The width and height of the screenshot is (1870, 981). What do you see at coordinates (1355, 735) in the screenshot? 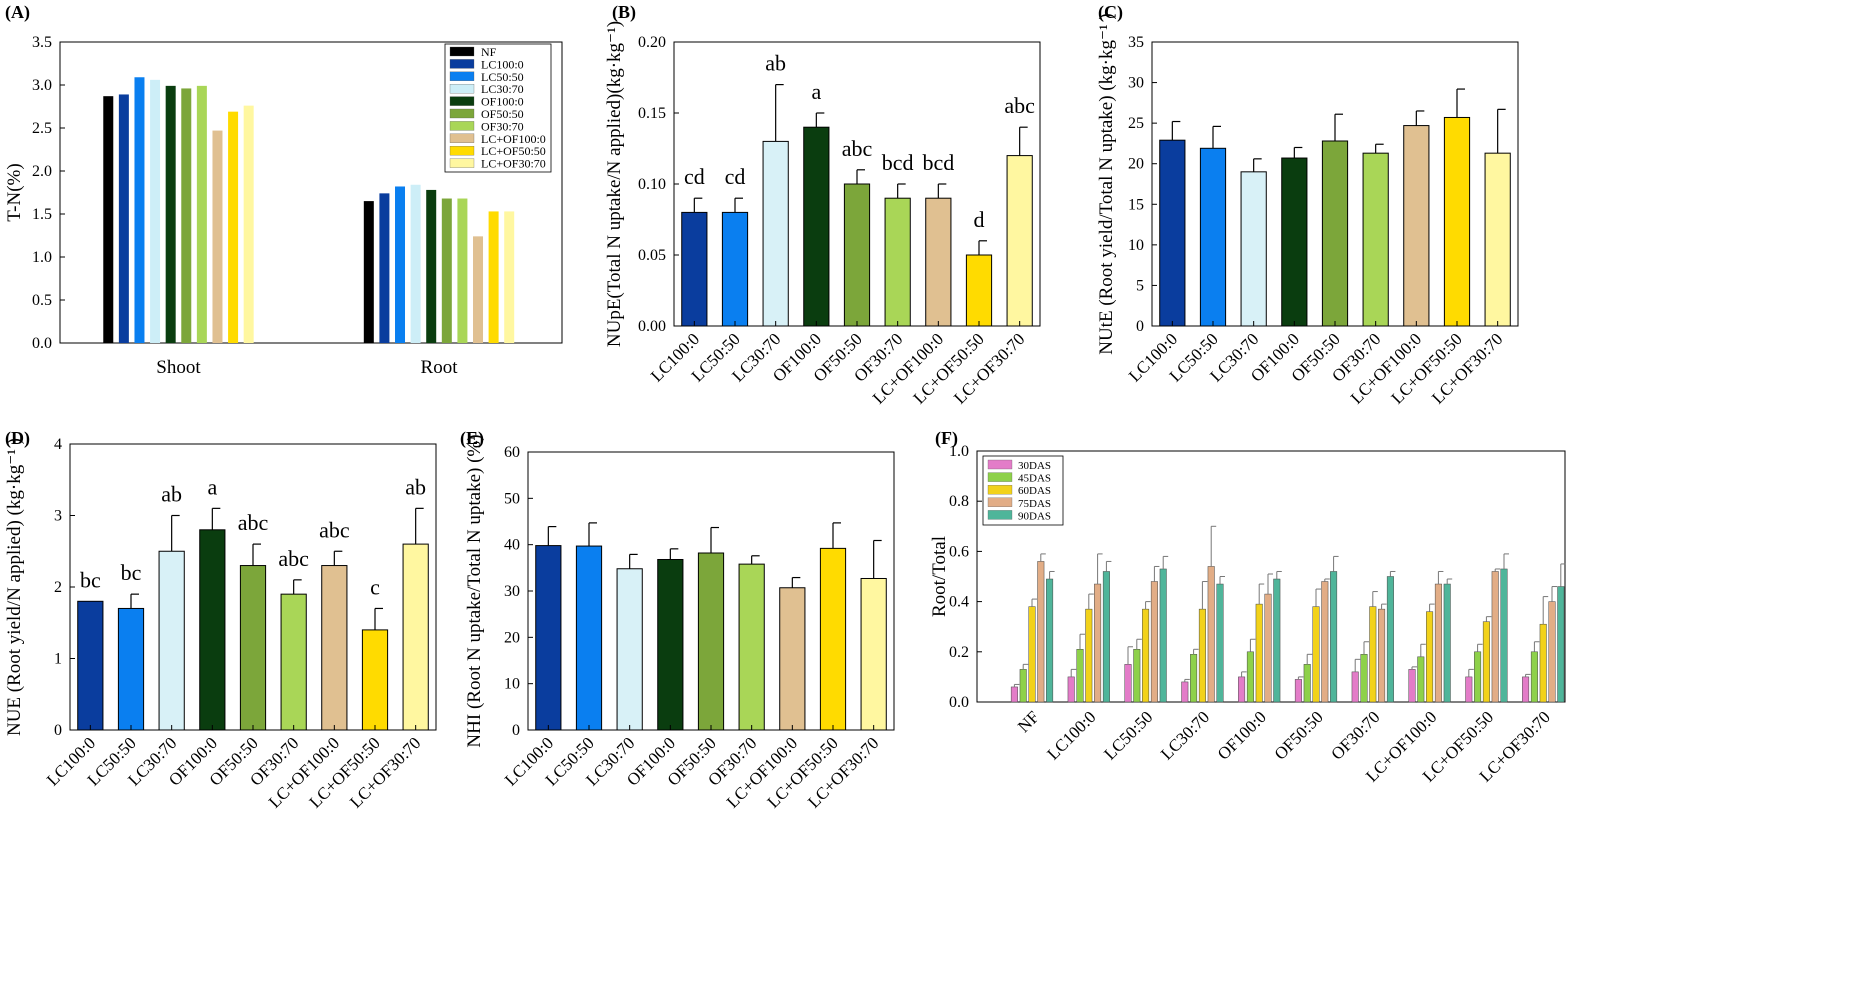
I see `xtick-label: OF30:70` at bounding box center [1355, 735].